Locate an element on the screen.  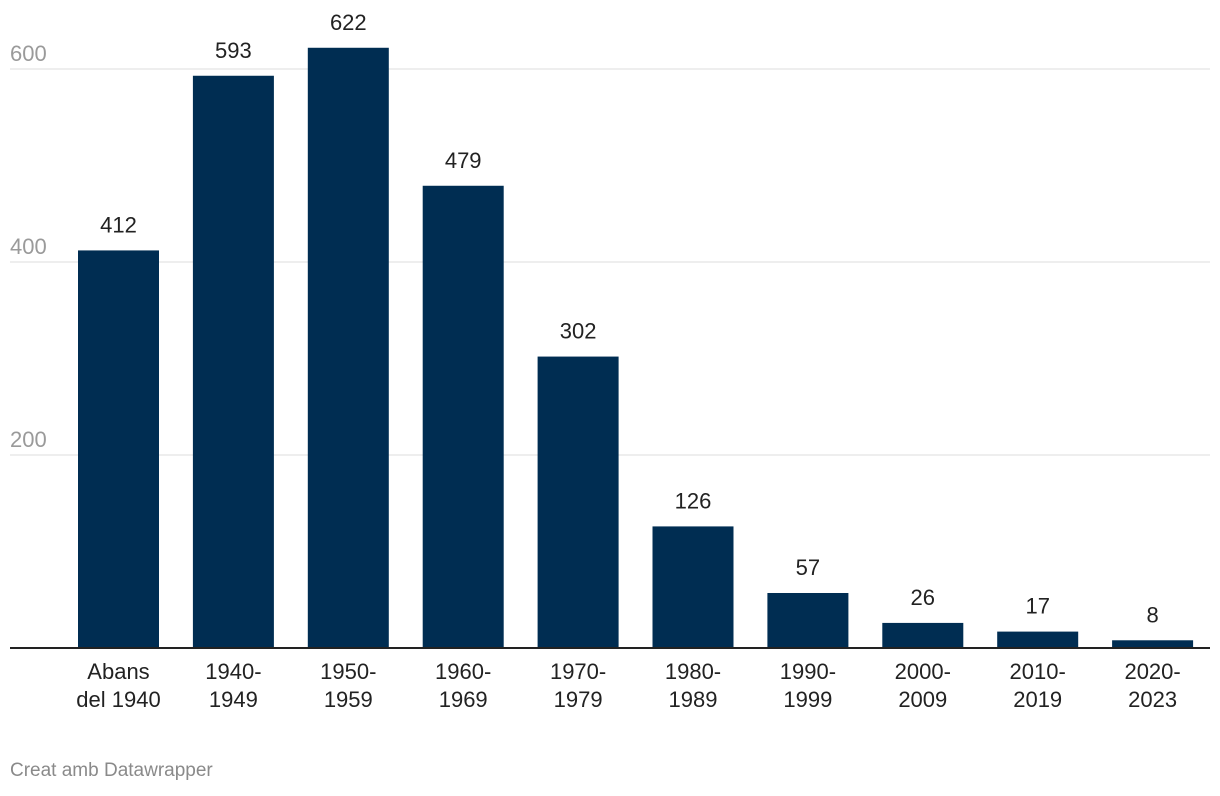
data-label: 26 is located at coordinates (923, 597).